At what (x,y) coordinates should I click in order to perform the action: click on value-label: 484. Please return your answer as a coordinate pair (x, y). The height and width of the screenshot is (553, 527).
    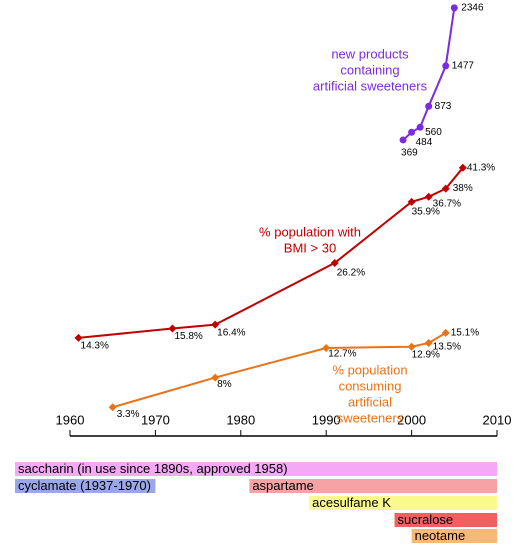
    Looking at the image, I should click on (424, 142).